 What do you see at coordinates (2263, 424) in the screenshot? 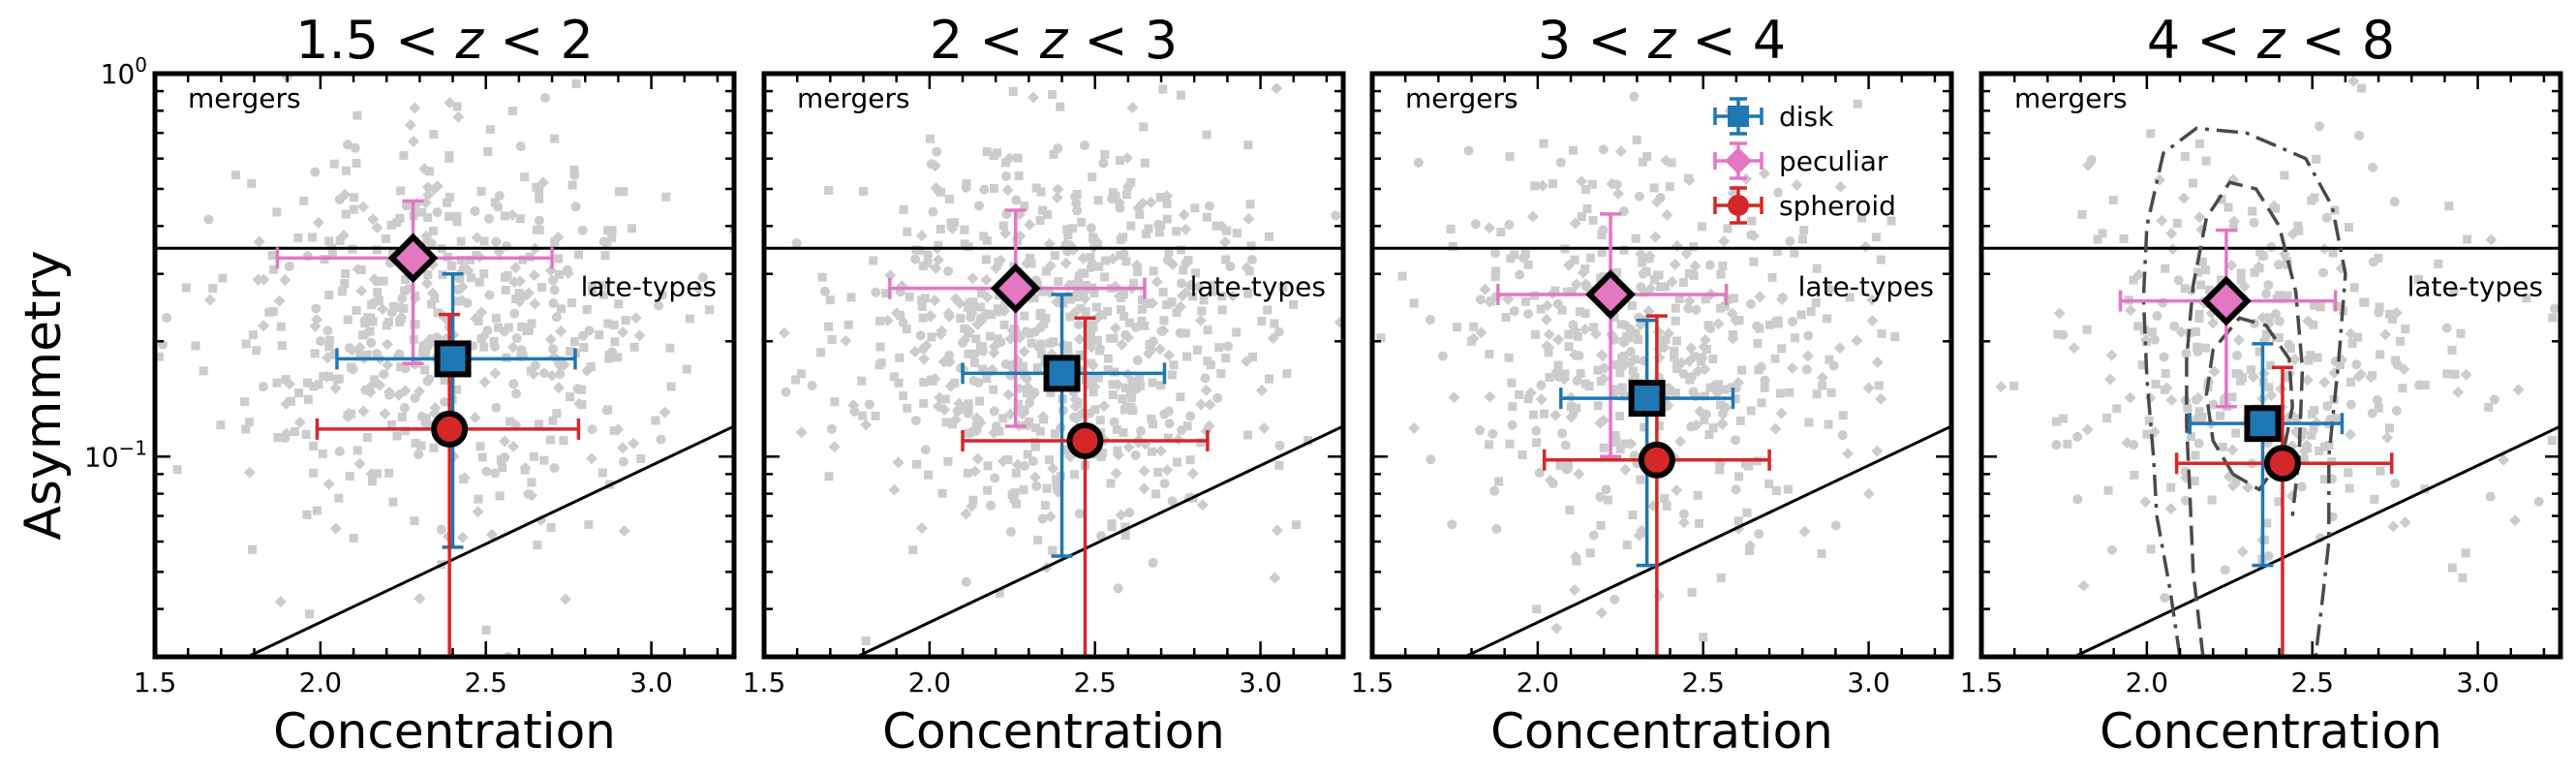
I see `disk-marker` at bounding box center [2263, 424].